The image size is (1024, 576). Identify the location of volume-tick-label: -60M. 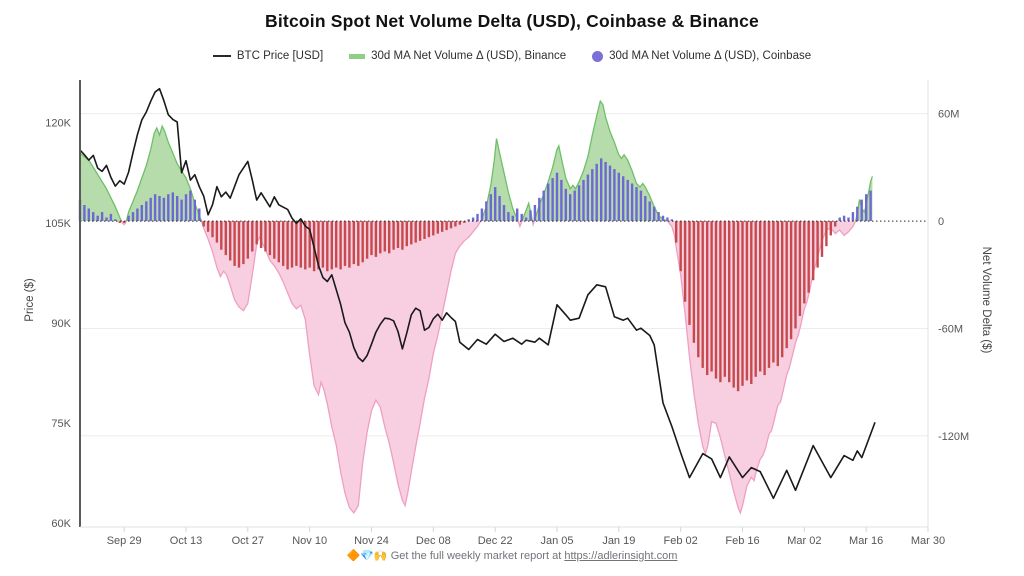
(950, 329).